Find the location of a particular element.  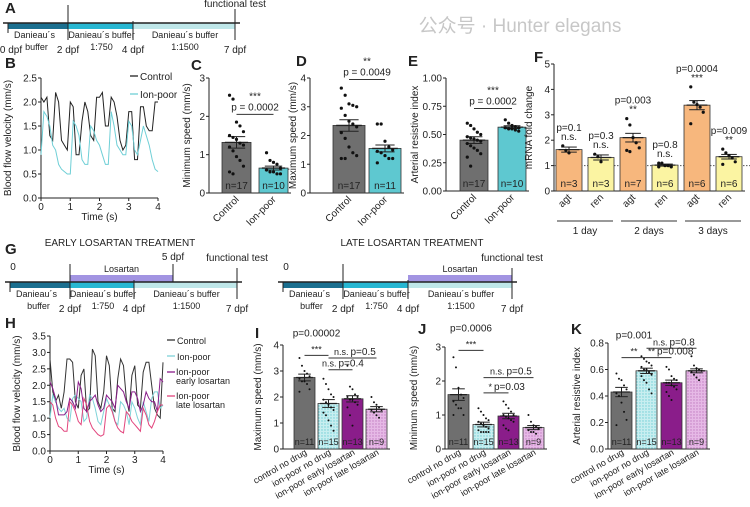

panel-letter-e: E is located at coordinates (413, 61).